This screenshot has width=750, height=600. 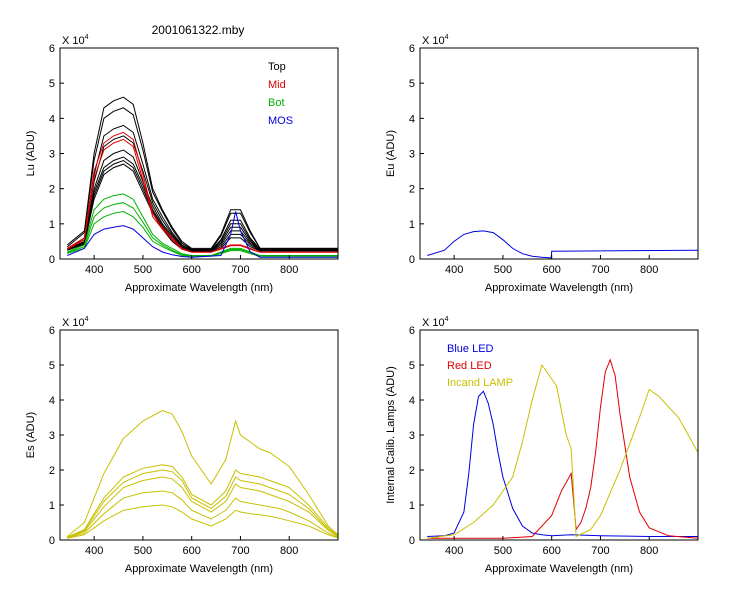 I want to click on y-axis-label: Lu (ADU), so click(x=31, y=154).